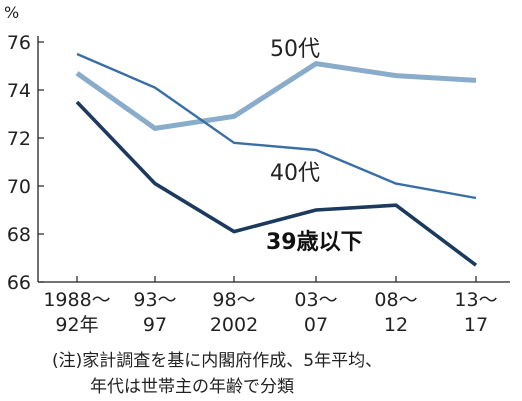 This screenshot has height=401, width=522. What do you see at coordinates (295, 49) in the screenshot?
I see `series-label: 50代` at bounding box center [295, 49].